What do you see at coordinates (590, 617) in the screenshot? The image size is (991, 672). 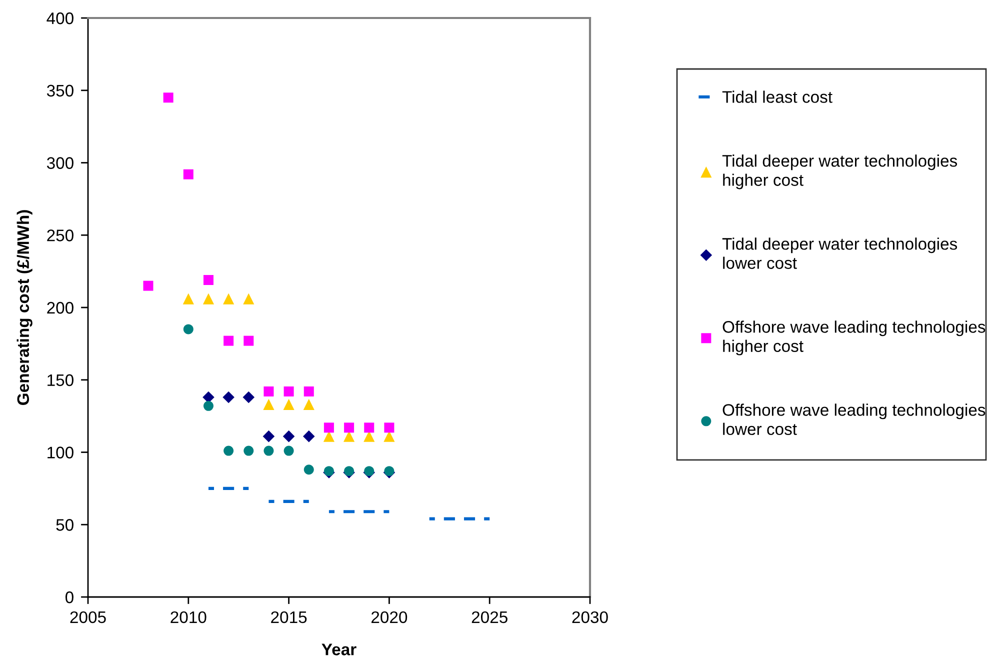 I see `x-tick-label: 2030` at bounding box center [590, 617].